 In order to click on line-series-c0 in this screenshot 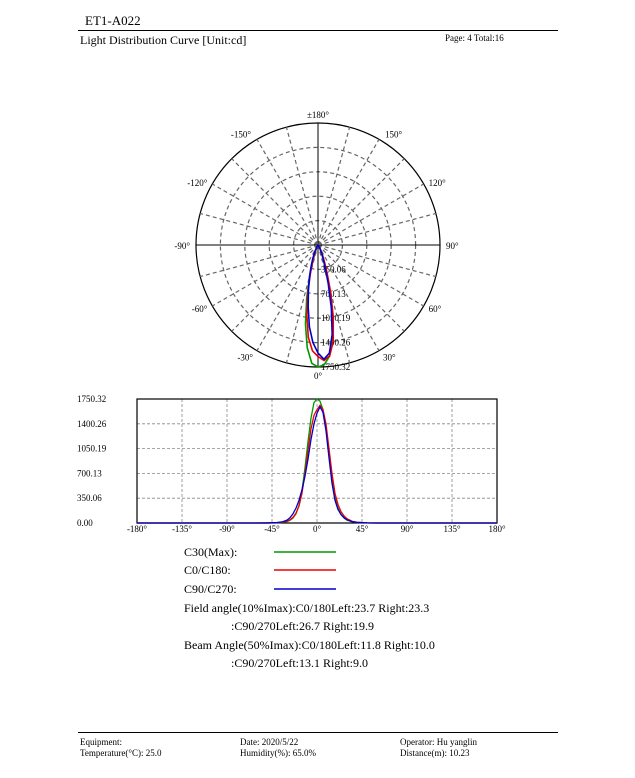, I will do `click(317, 464)`.